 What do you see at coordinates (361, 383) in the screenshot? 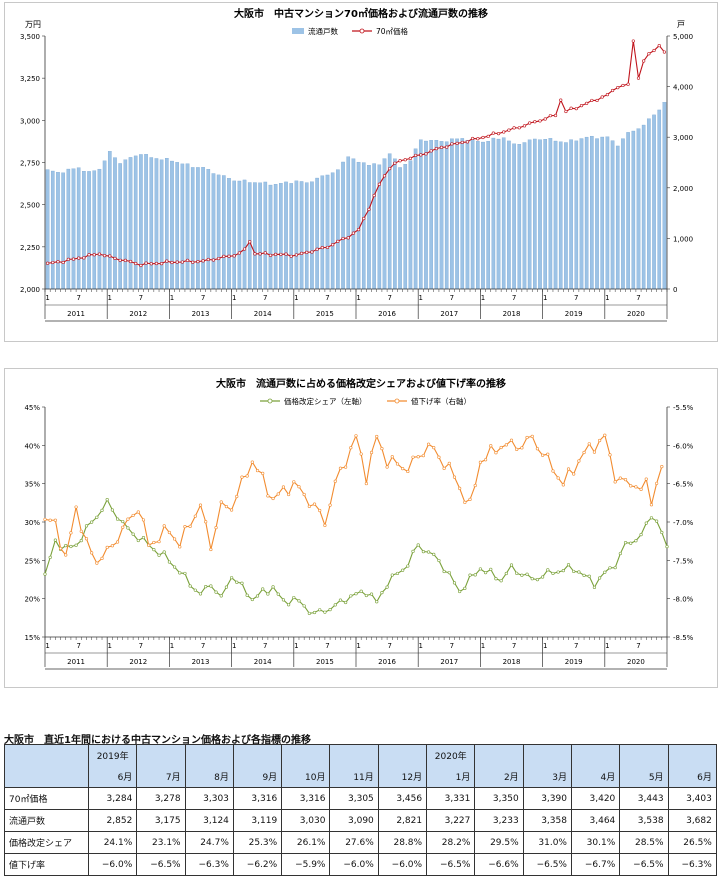
I see `chart2-title: 大阪市 流通戸数に占める価格改定シェアおよび値下げ率の推移` at bounding box center [361, 383].